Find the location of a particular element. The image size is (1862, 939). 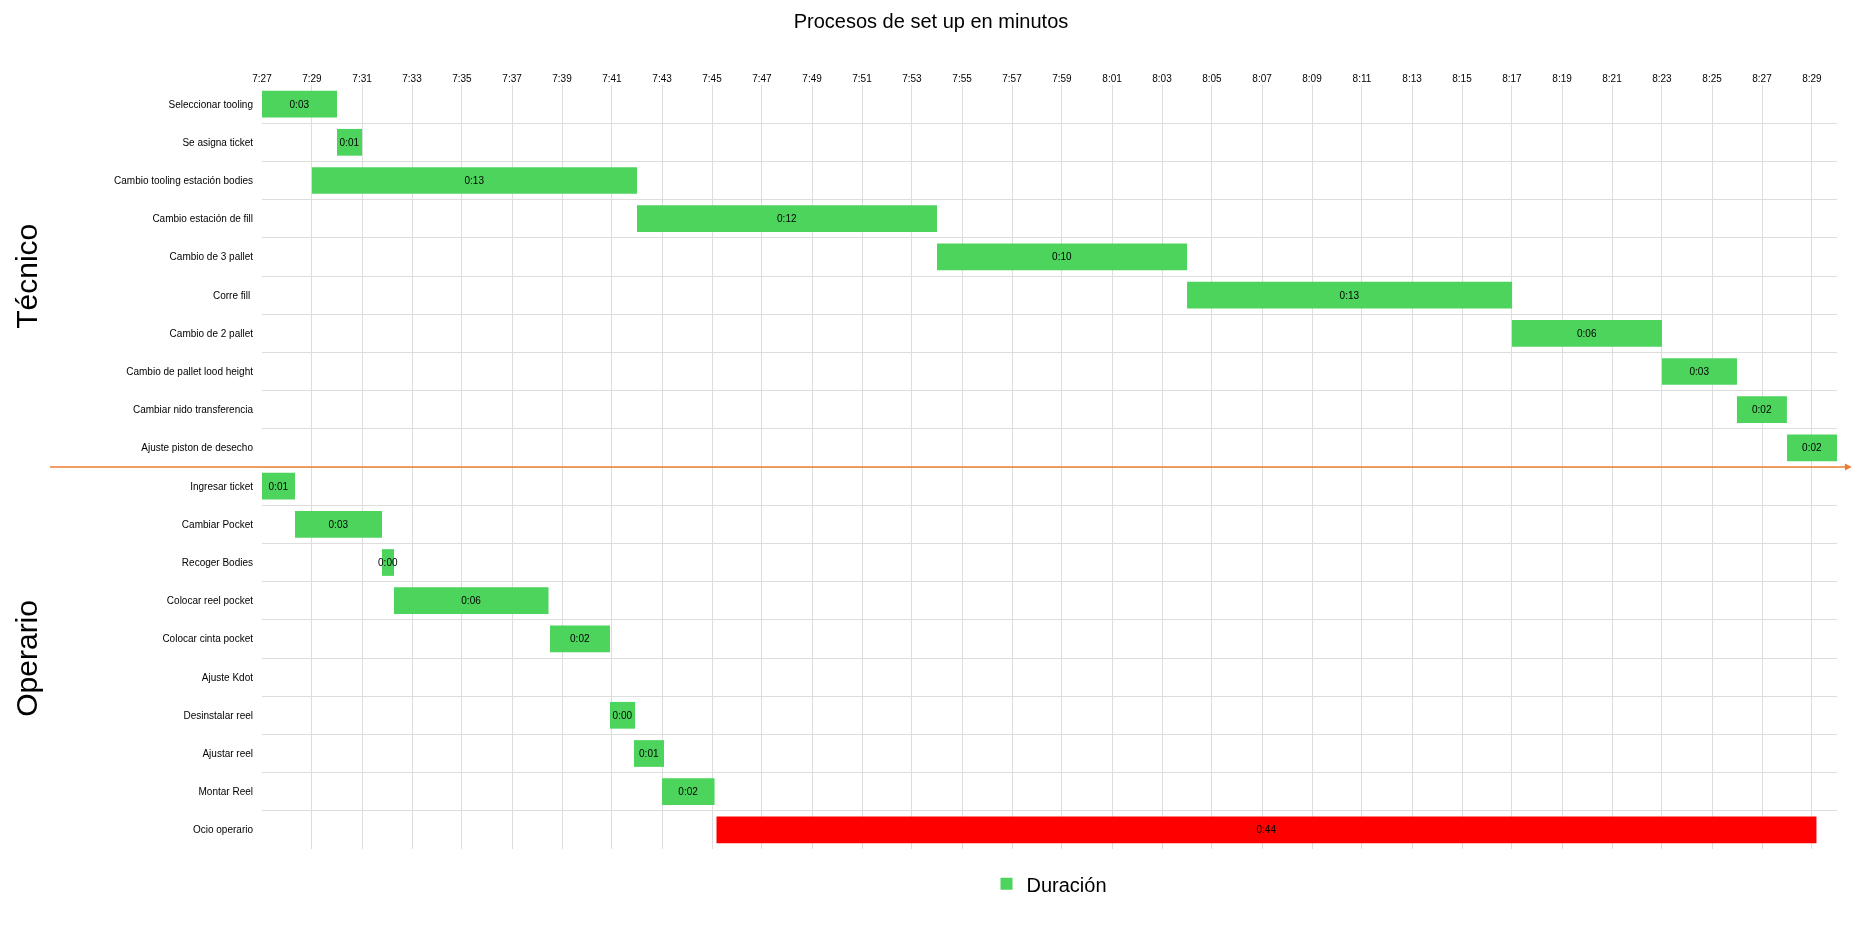

x-tick-label: 8:25 is located at coordinates (1712, 78).